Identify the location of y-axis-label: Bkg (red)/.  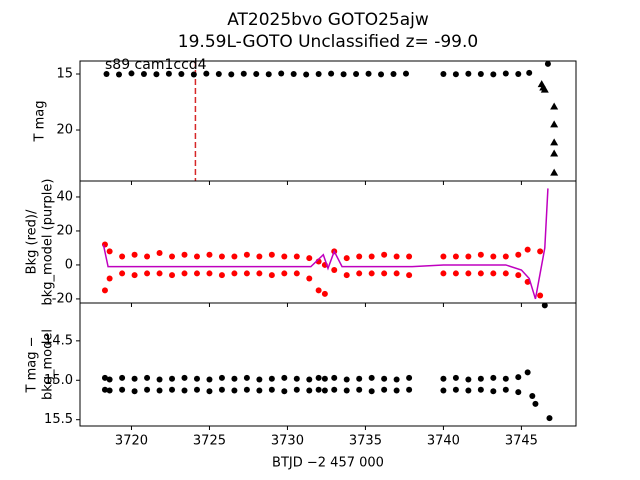
(32, 241).